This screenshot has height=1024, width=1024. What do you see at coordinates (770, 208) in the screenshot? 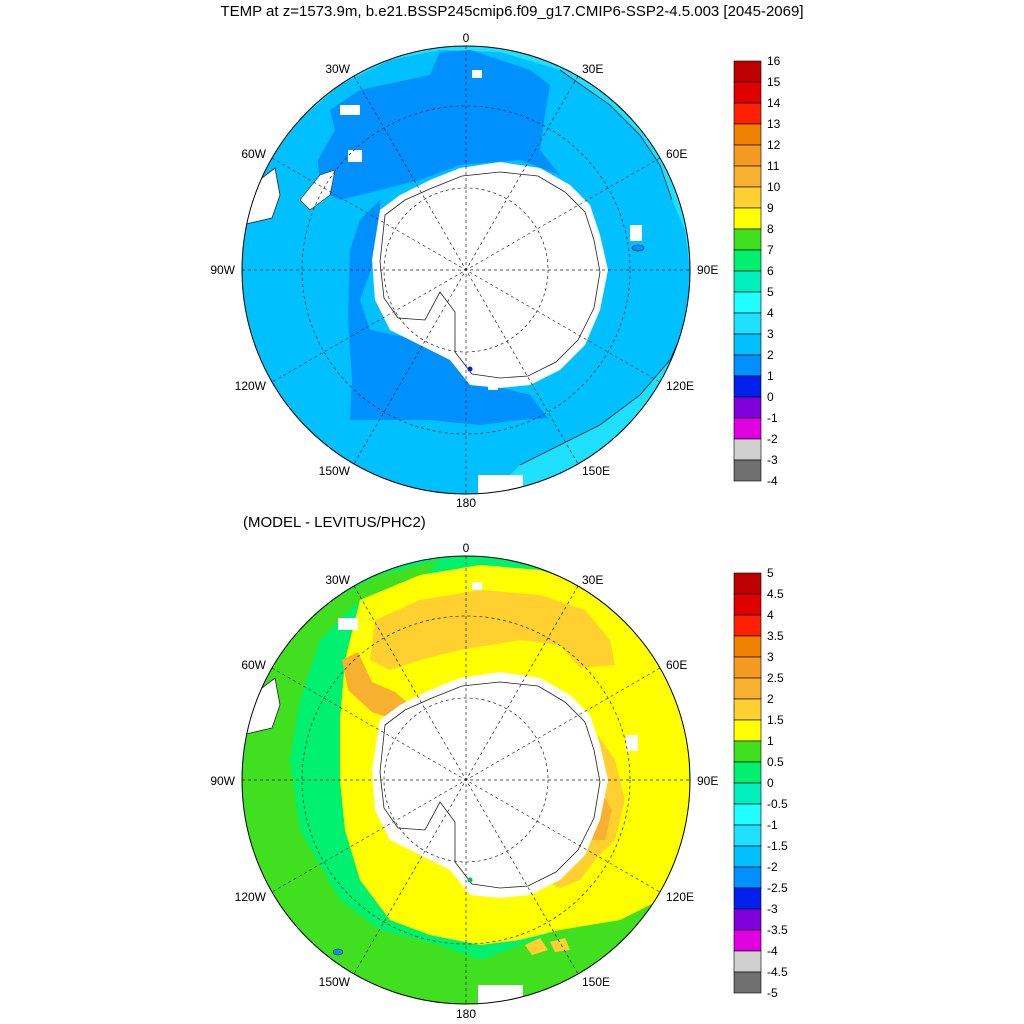
I see `colorbar-label: 9` at bounding box center [770, 208].